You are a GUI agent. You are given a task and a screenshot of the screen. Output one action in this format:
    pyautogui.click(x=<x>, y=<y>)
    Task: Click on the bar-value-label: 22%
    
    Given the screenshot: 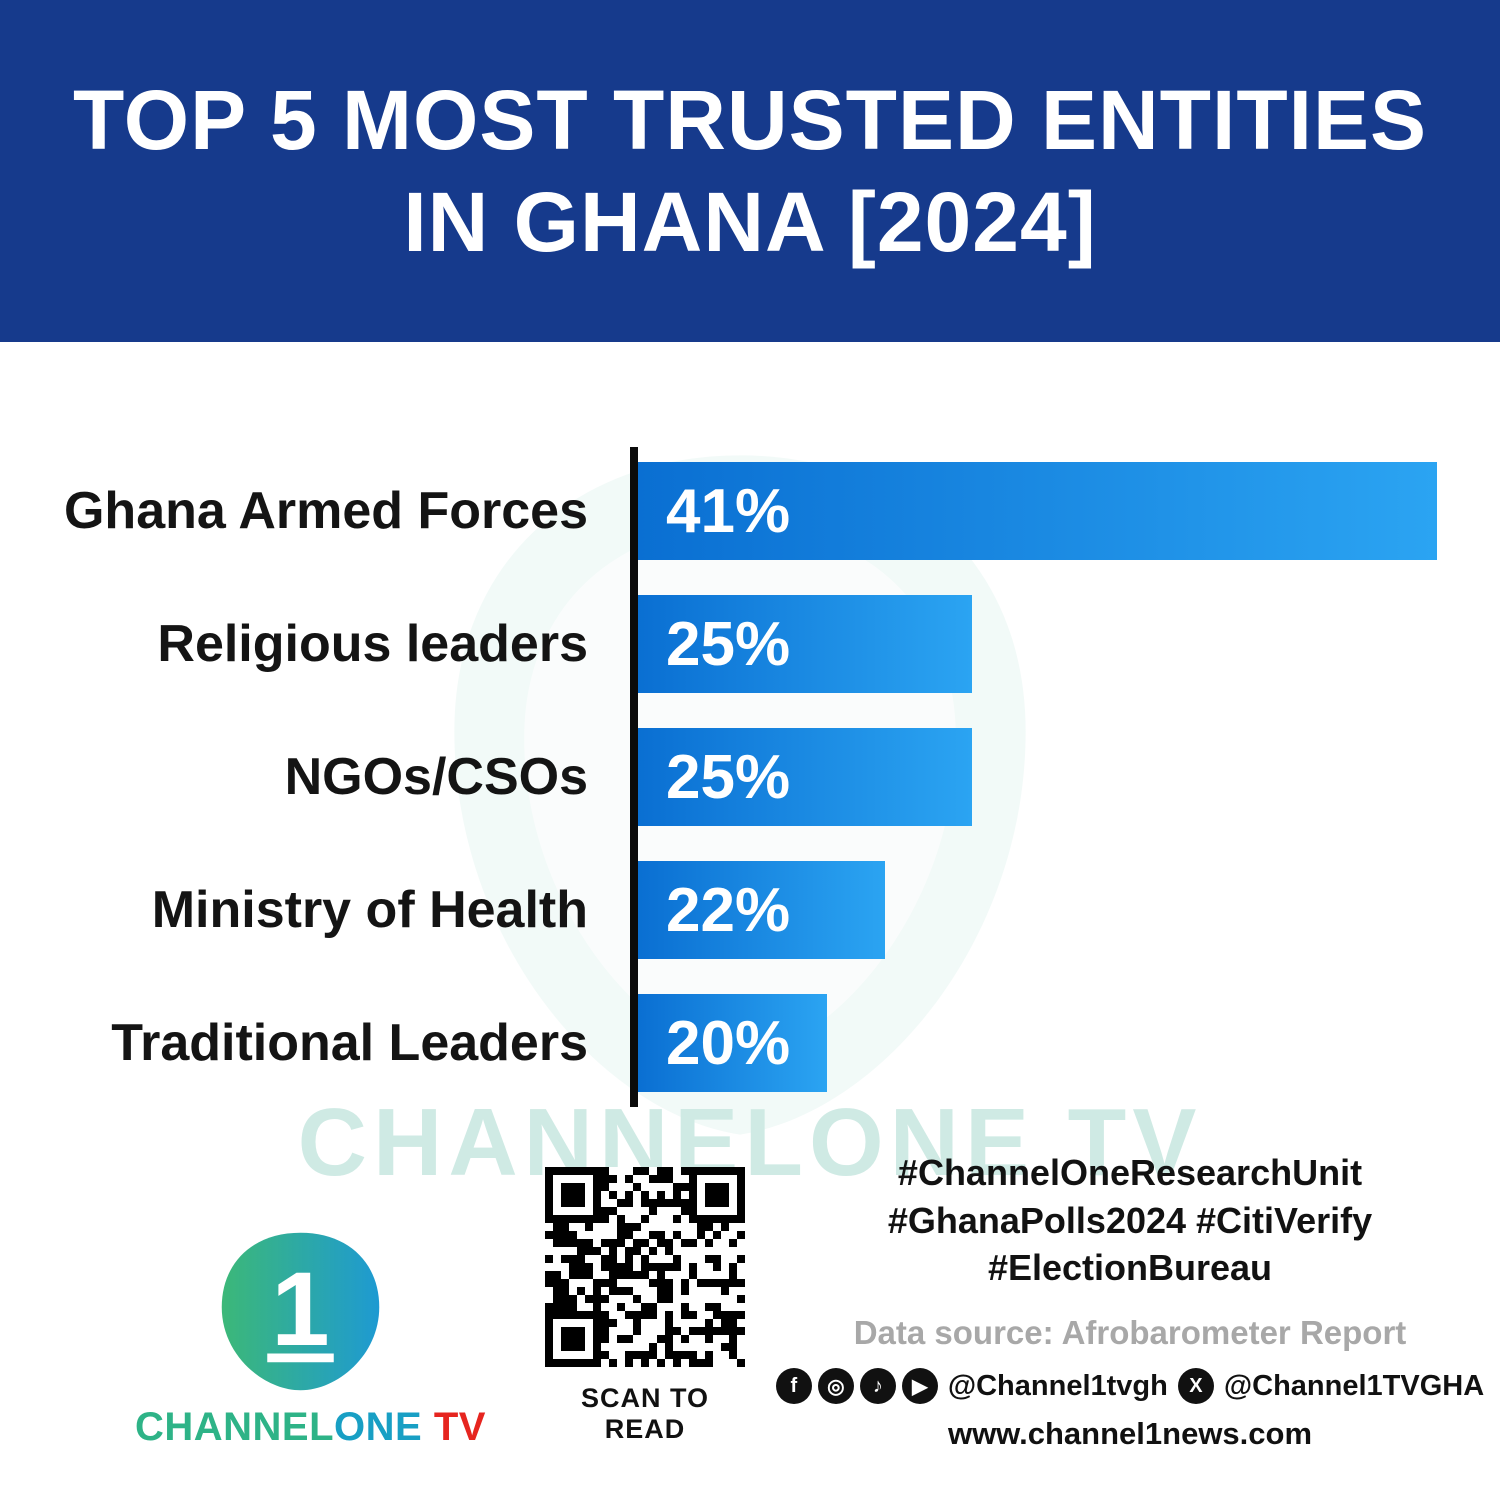 What is the action you would take?
    pyautogui.click(x=728, y=910)
    